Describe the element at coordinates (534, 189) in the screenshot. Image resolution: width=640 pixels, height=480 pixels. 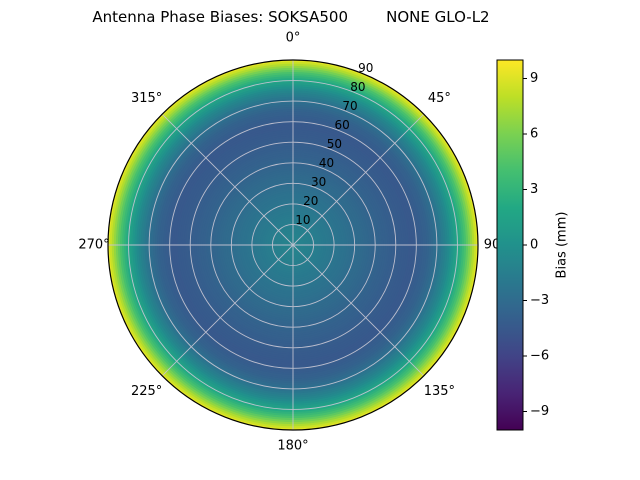
I see `colorbar-tick-label: 3` at that location.